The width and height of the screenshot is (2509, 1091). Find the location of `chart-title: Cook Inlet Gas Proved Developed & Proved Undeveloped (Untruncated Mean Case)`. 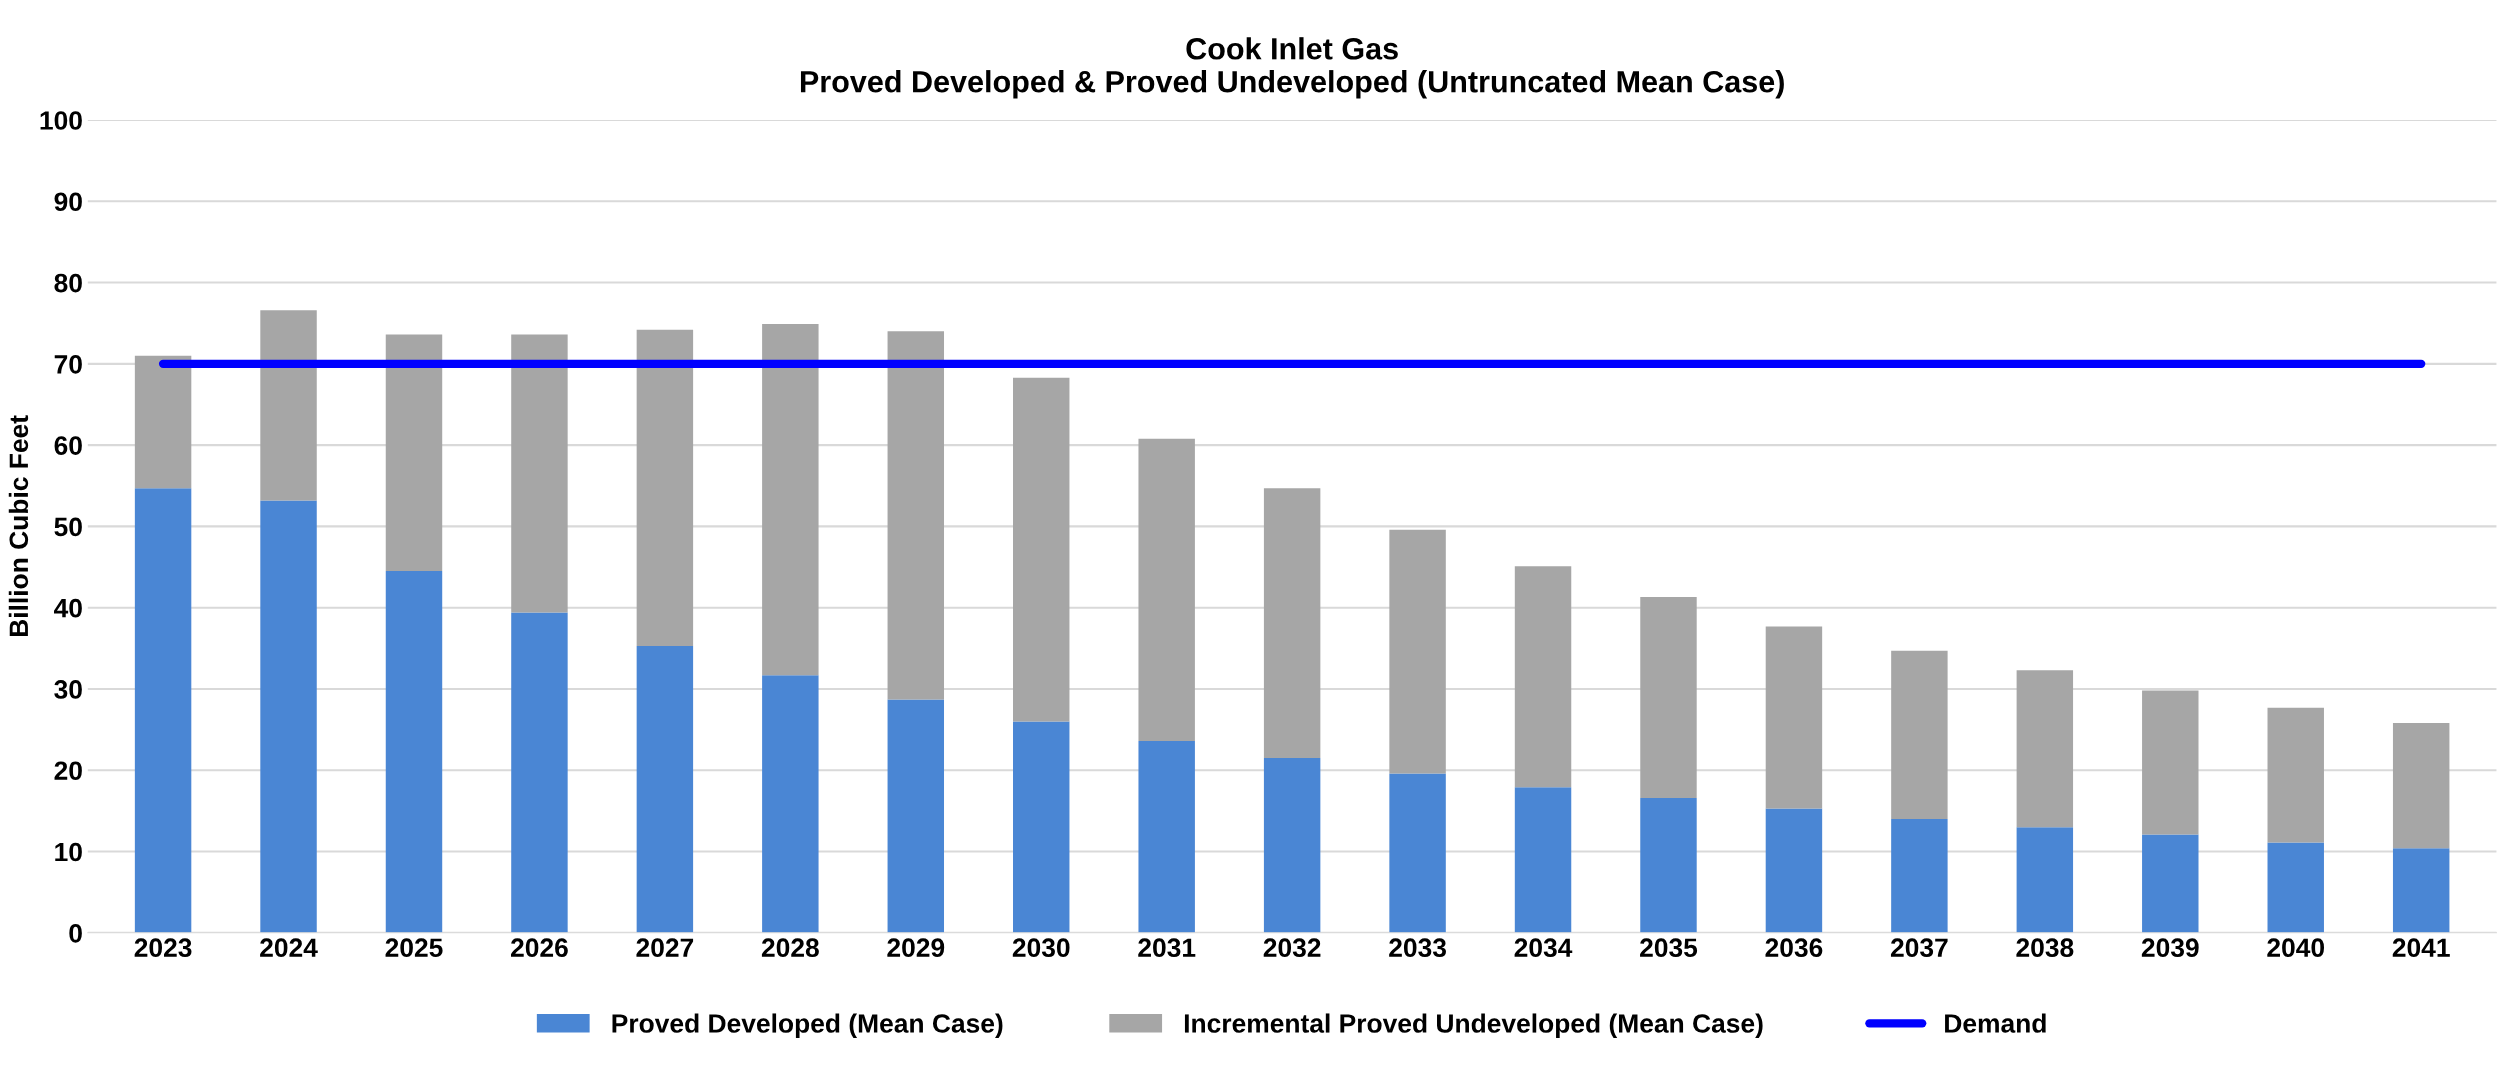

chart-title: Cook Inlet Gas Proved Developed & Proved Undeveloped (Untruncated Mean Case) is located at coordinates (1292, 68).